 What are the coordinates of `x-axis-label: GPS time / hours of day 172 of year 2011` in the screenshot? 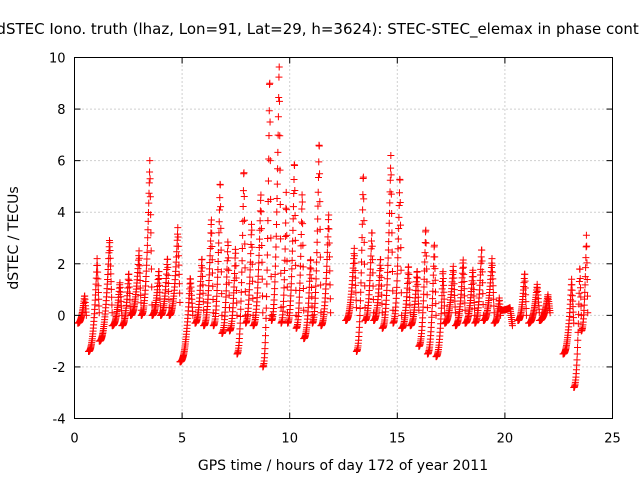 It's located at (343, 466).